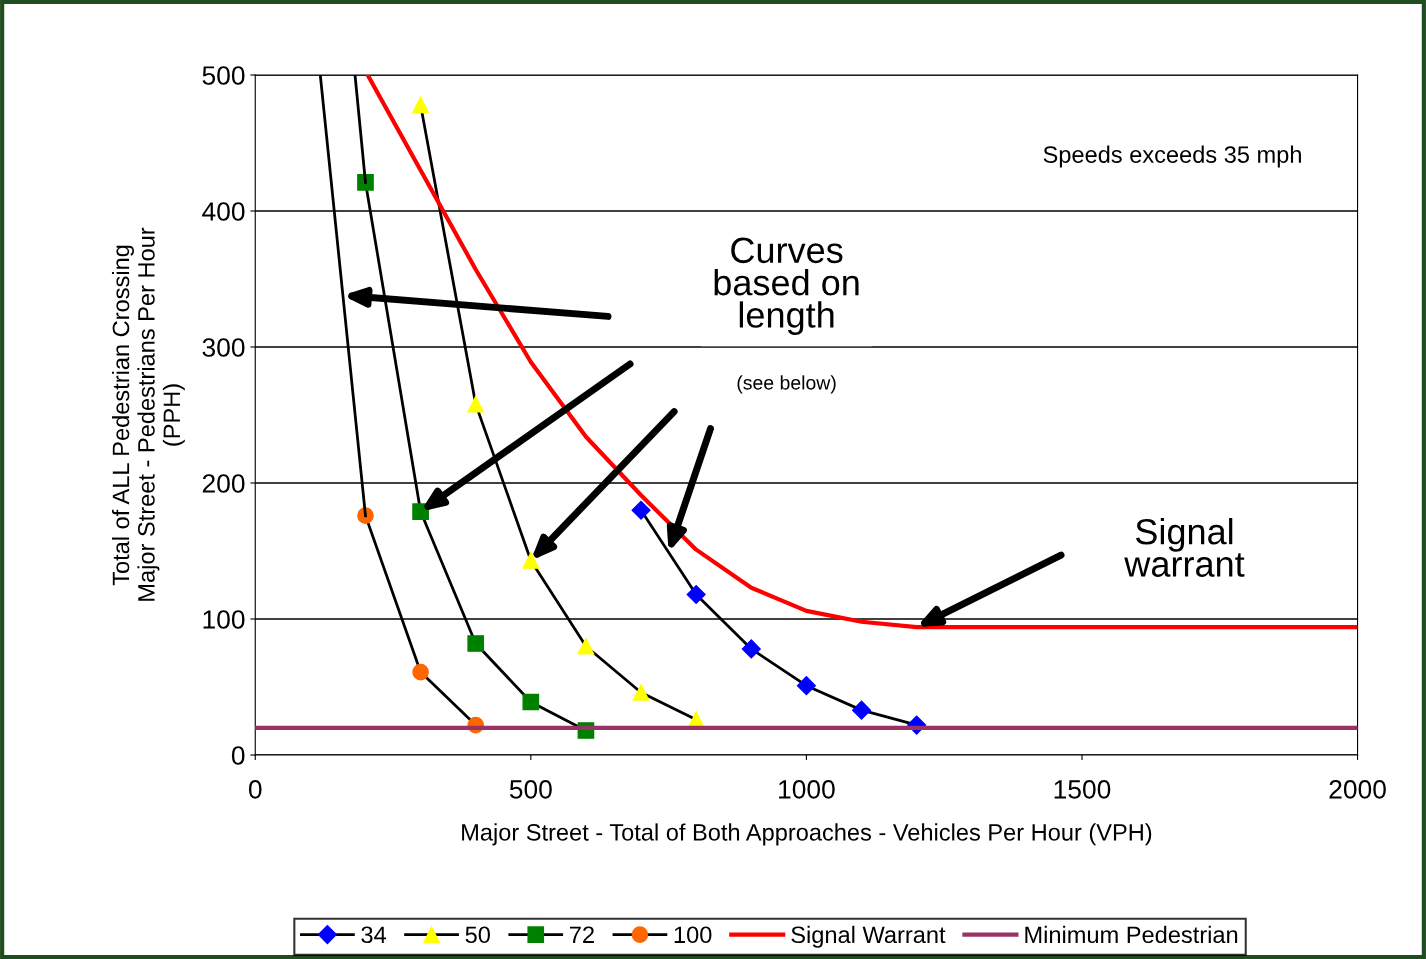  I want to click on legend-label: Signal Warrant, so click(868, 936).